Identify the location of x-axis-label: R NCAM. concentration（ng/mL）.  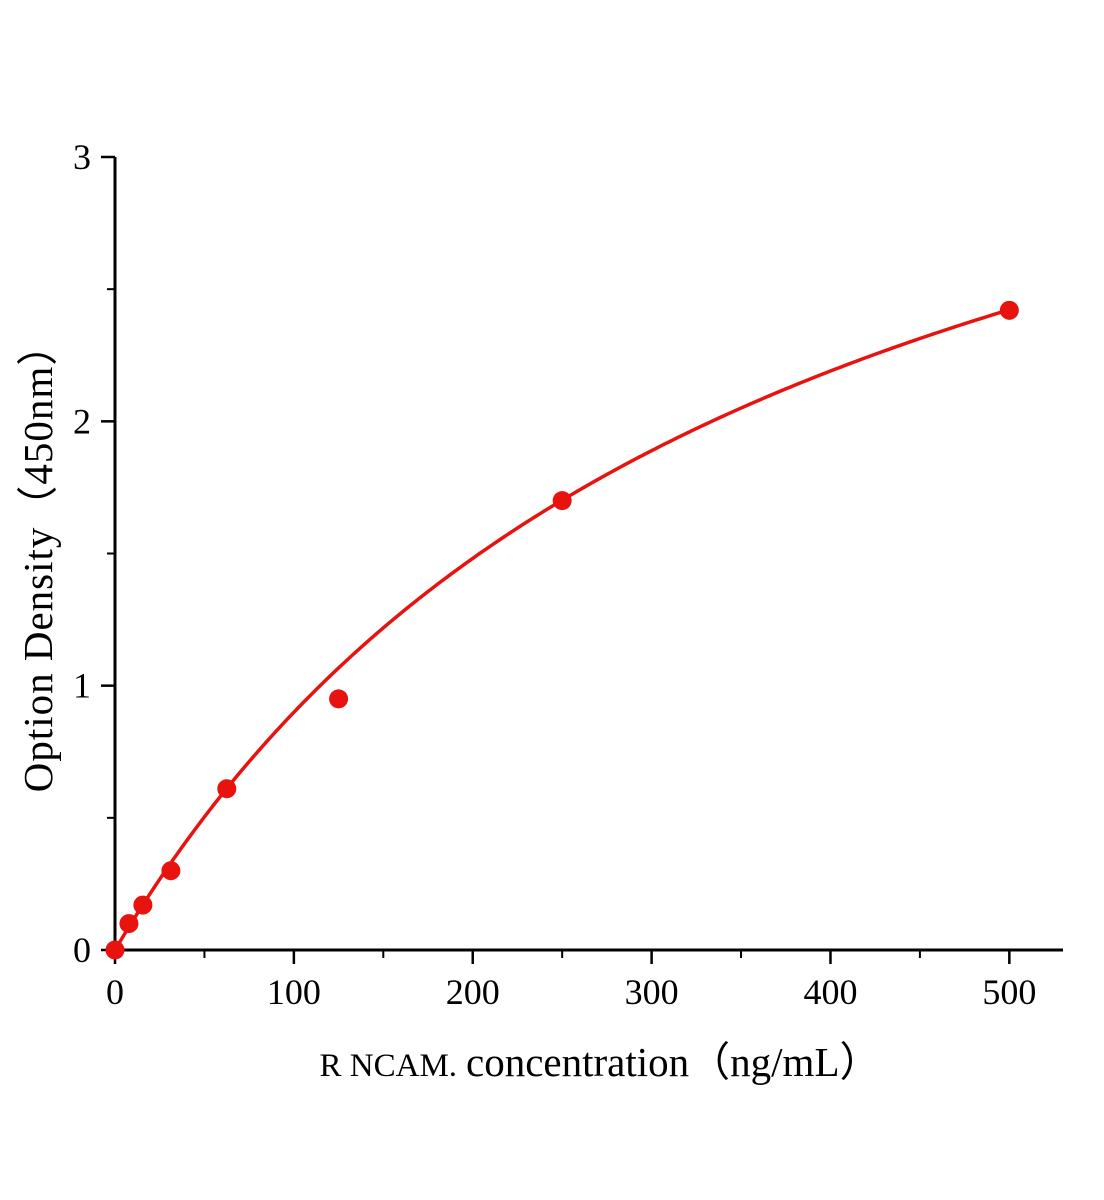
(600, 1058).